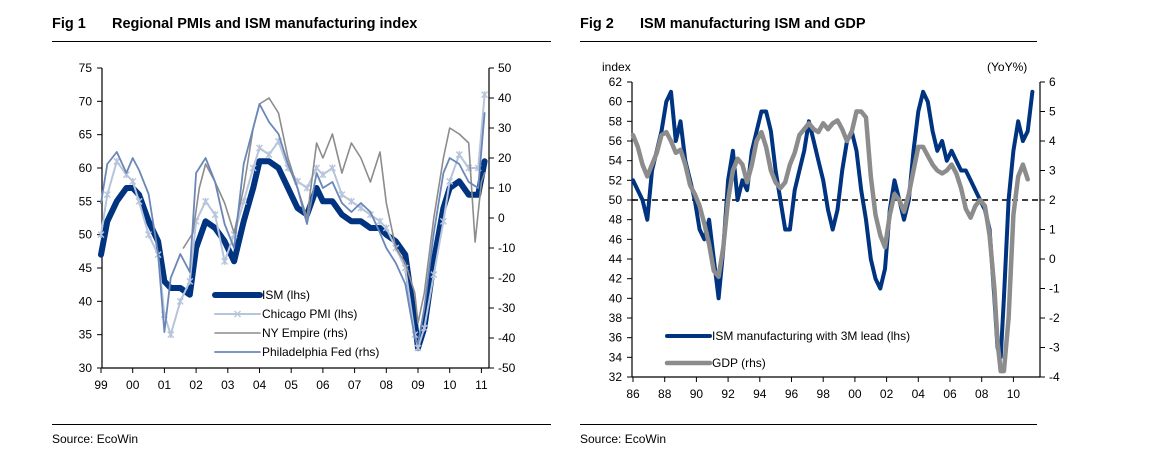 The height and width of the screenshot is (461, 1152). What do you see at coordinates (86, 101) in the screenshot?
I see `left-y-tick-label: 70` at bounding box center [86, 101].